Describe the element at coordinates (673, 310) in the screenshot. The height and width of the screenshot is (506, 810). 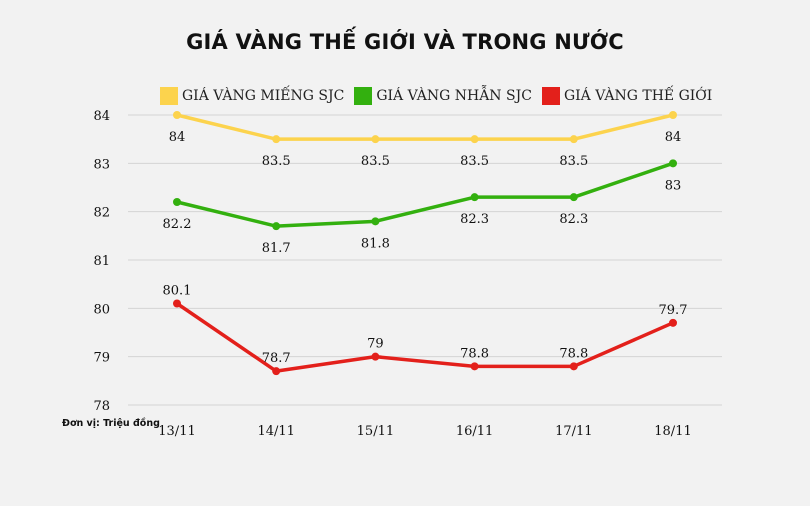
I see `data-label: 79.7` at that location.